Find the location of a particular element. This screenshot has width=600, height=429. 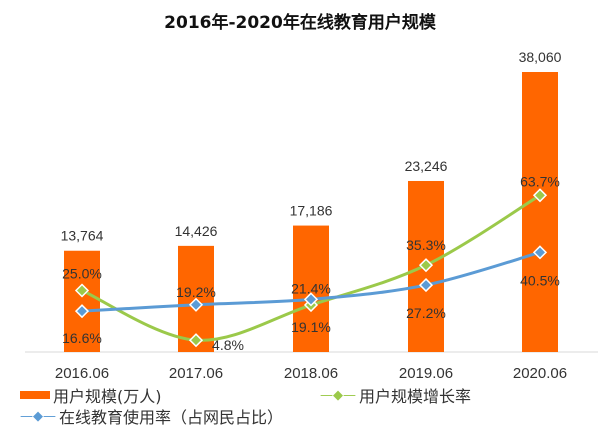

legend-item-growth: —◆— 用户规模增长率 is located at coordinates (395, 395).